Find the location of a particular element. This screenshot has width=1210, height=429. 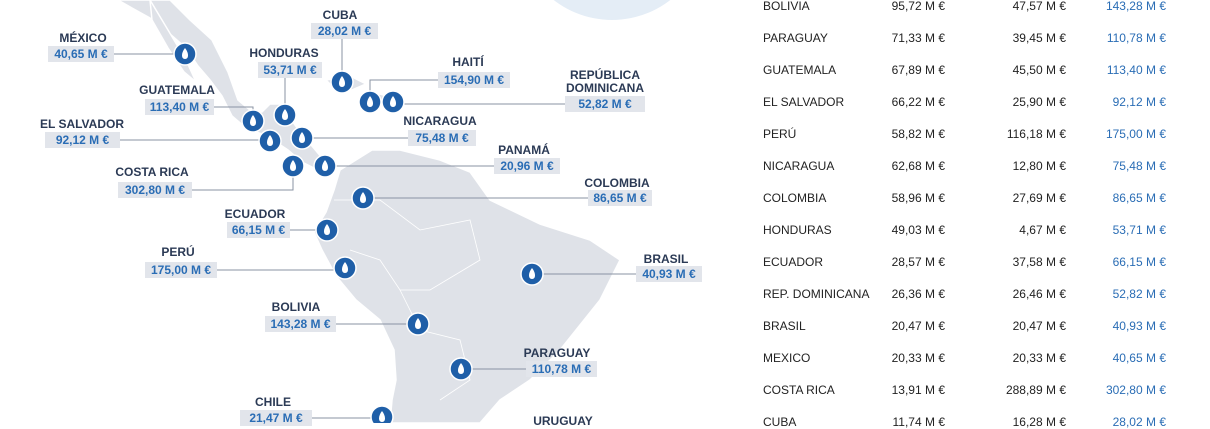

row-label: GUATEMALA is located at coordinates (800, 70).